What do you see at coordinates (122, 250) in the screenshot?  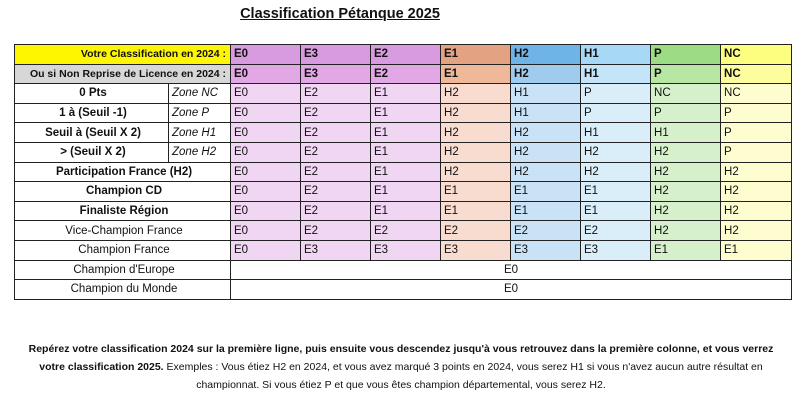 I see `result-row-label: Champion France` at bounding box center [122, 250].